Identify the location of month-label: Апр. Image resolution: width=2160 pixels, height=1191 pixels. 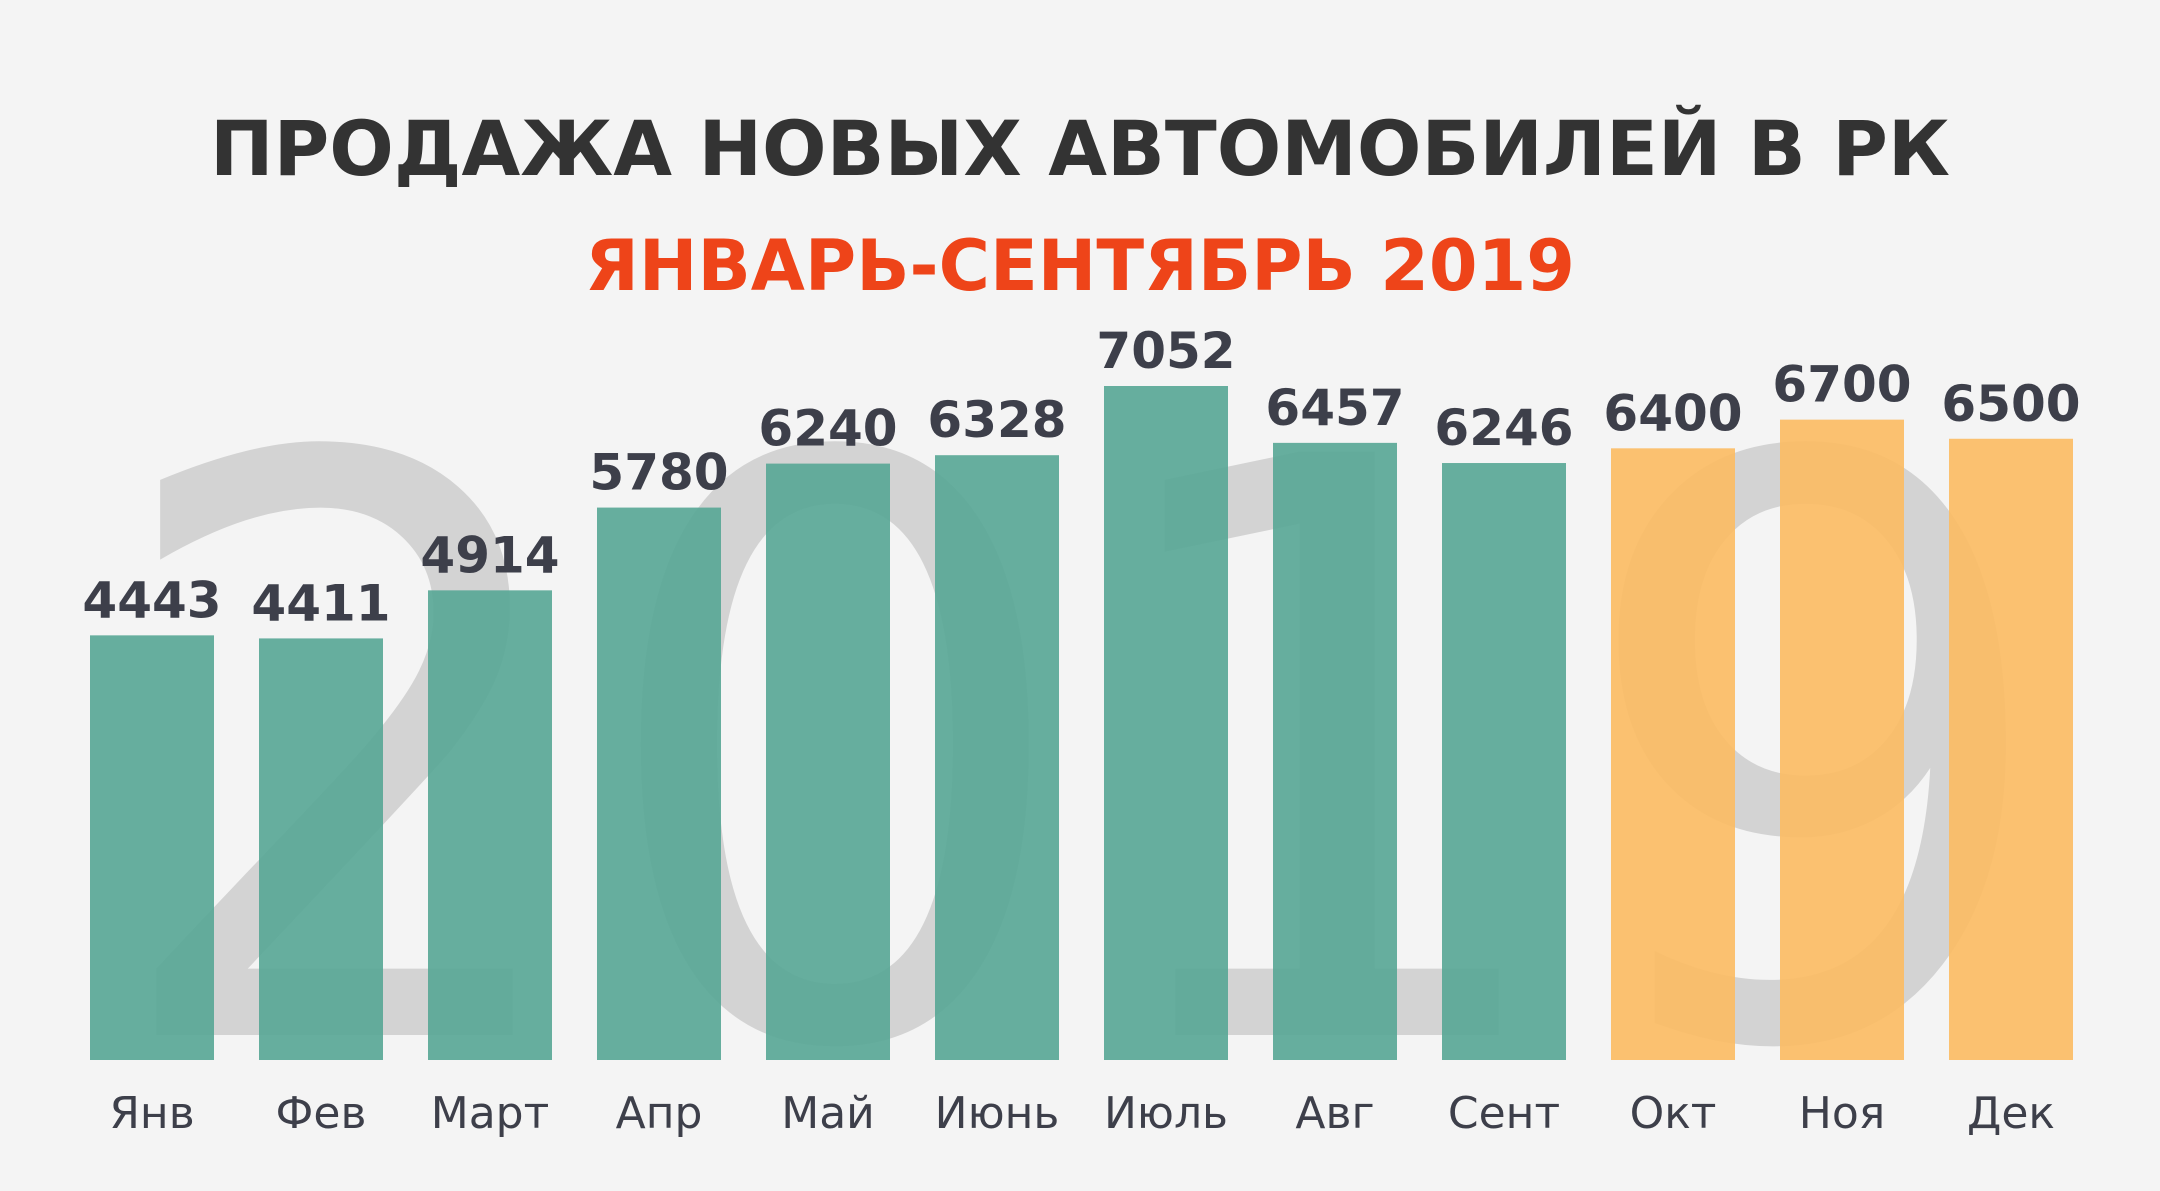
(659, 1113).